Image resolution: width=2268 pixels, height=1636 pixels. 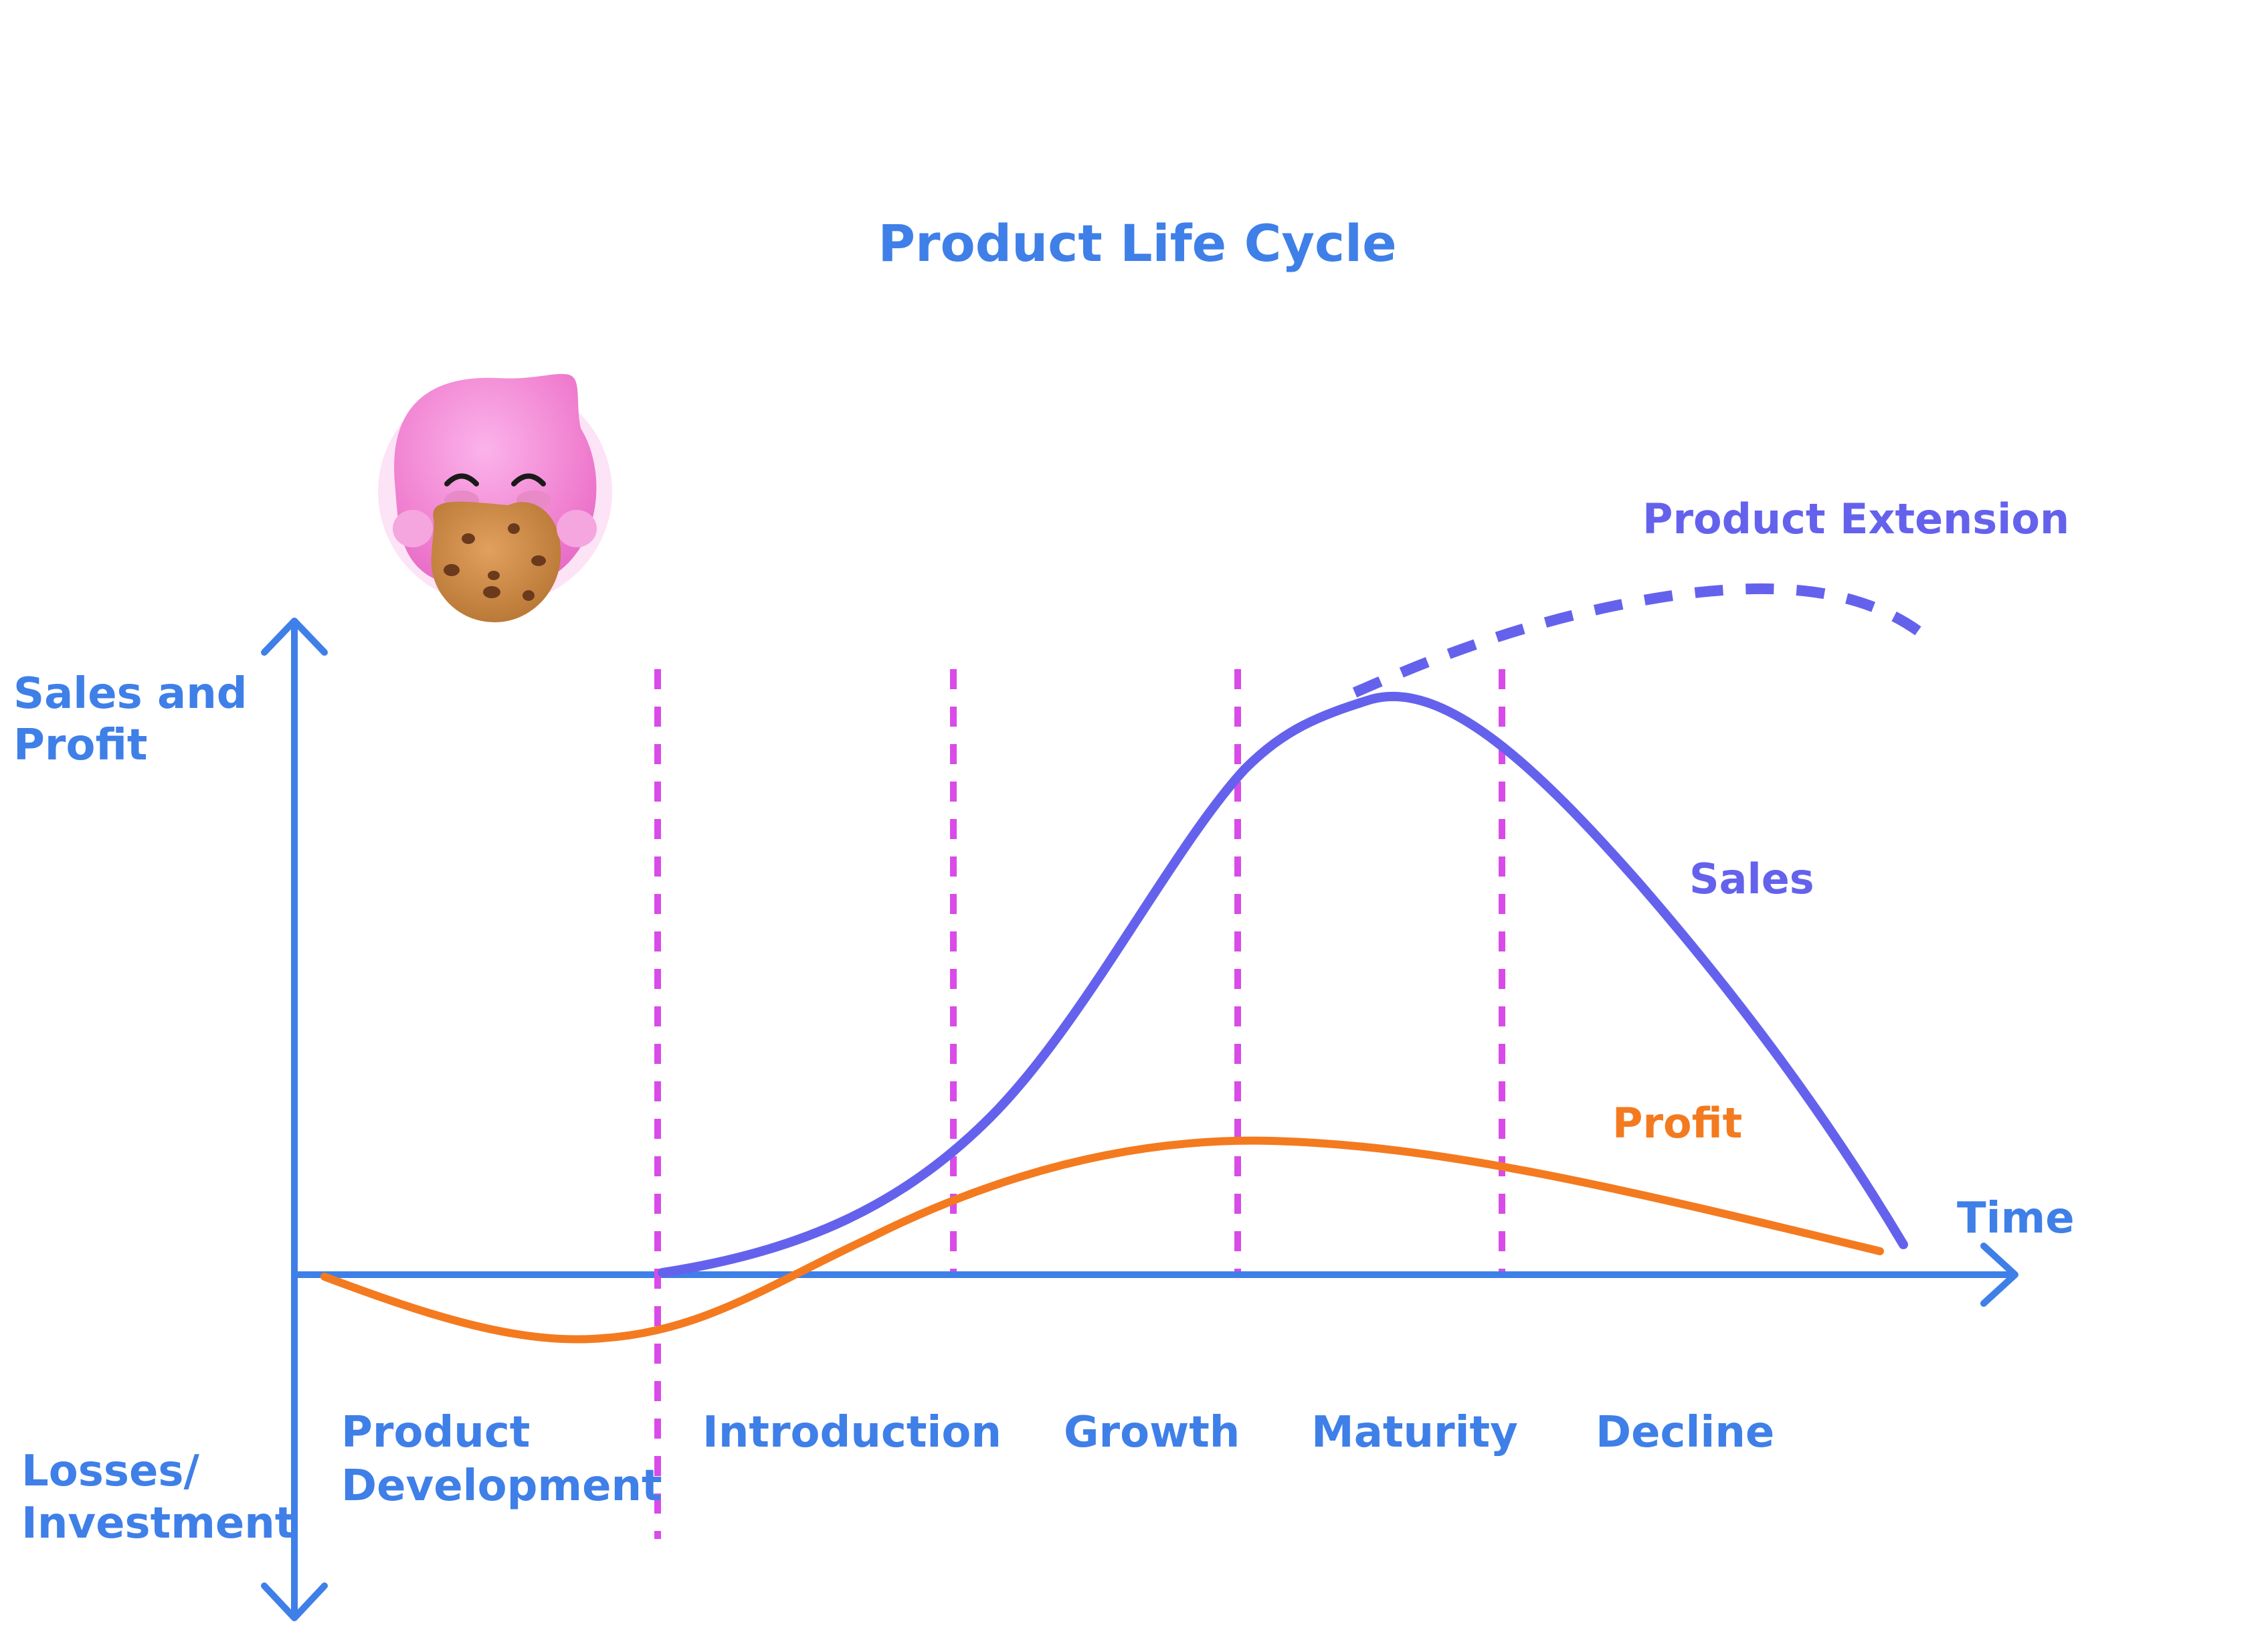 What do you see at coordinates (1855, 518) in the screenshot?
I see `product-extension-label: Product Extension` at bounding box center [1855, 518].